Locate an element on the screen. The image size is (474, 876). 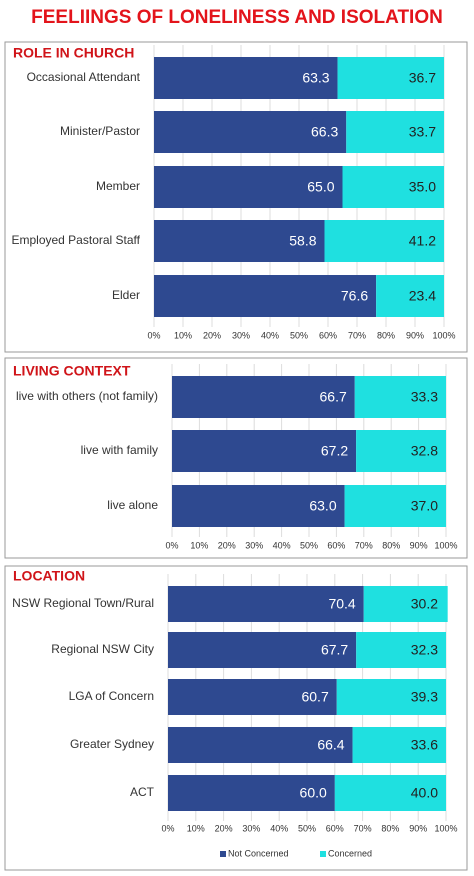
category-label: Greater Sydney is located at coordinates (112, 744).